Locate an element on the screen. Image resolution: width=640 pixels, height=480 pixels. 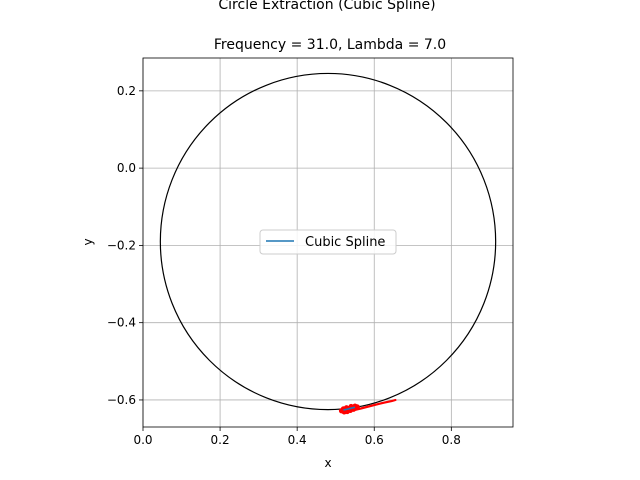
y-axis-label: y is located at coordinates (88, 241).